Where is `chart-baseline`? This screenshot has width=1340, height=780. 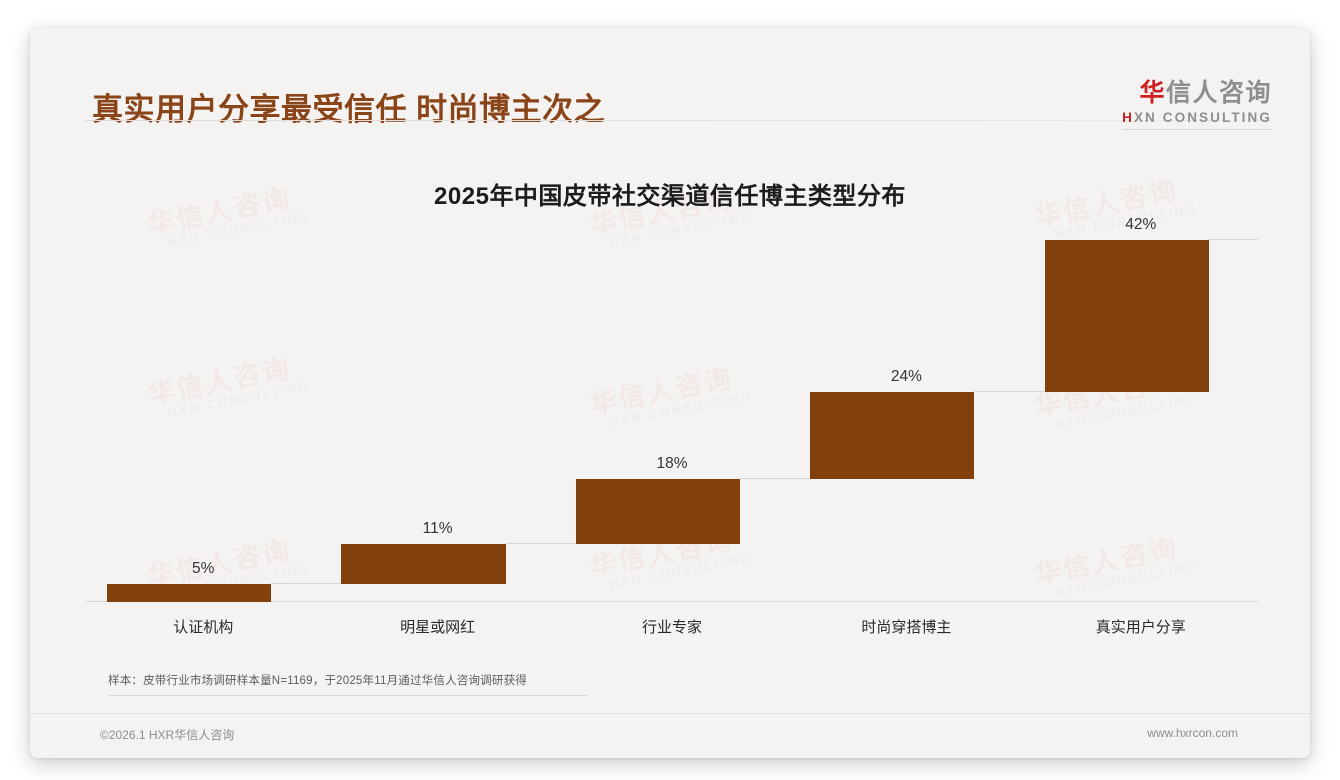
chart-baseline is located at coordinates (672, 601).